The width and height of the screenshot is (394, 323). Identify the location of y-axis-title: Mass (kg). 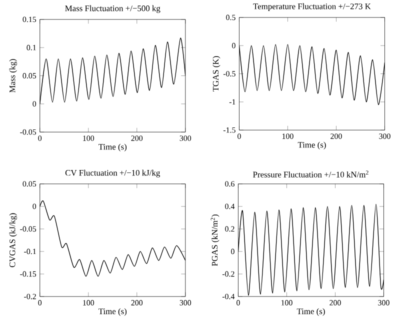
(13, 75).